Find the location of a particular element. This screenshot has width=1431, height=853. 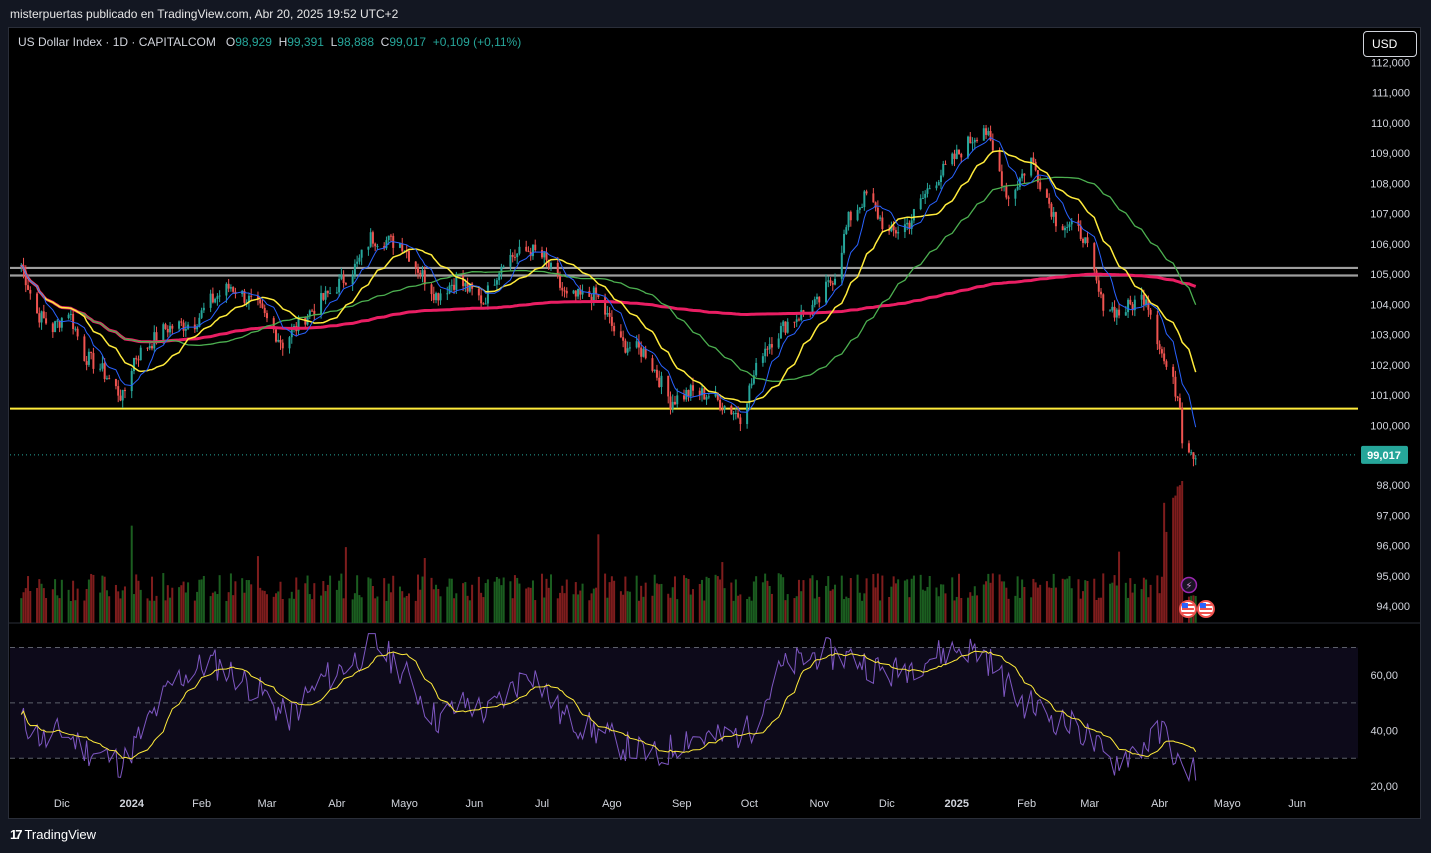

rsi-axis-tick: 40,00 is located at coordinates (1384, 732).